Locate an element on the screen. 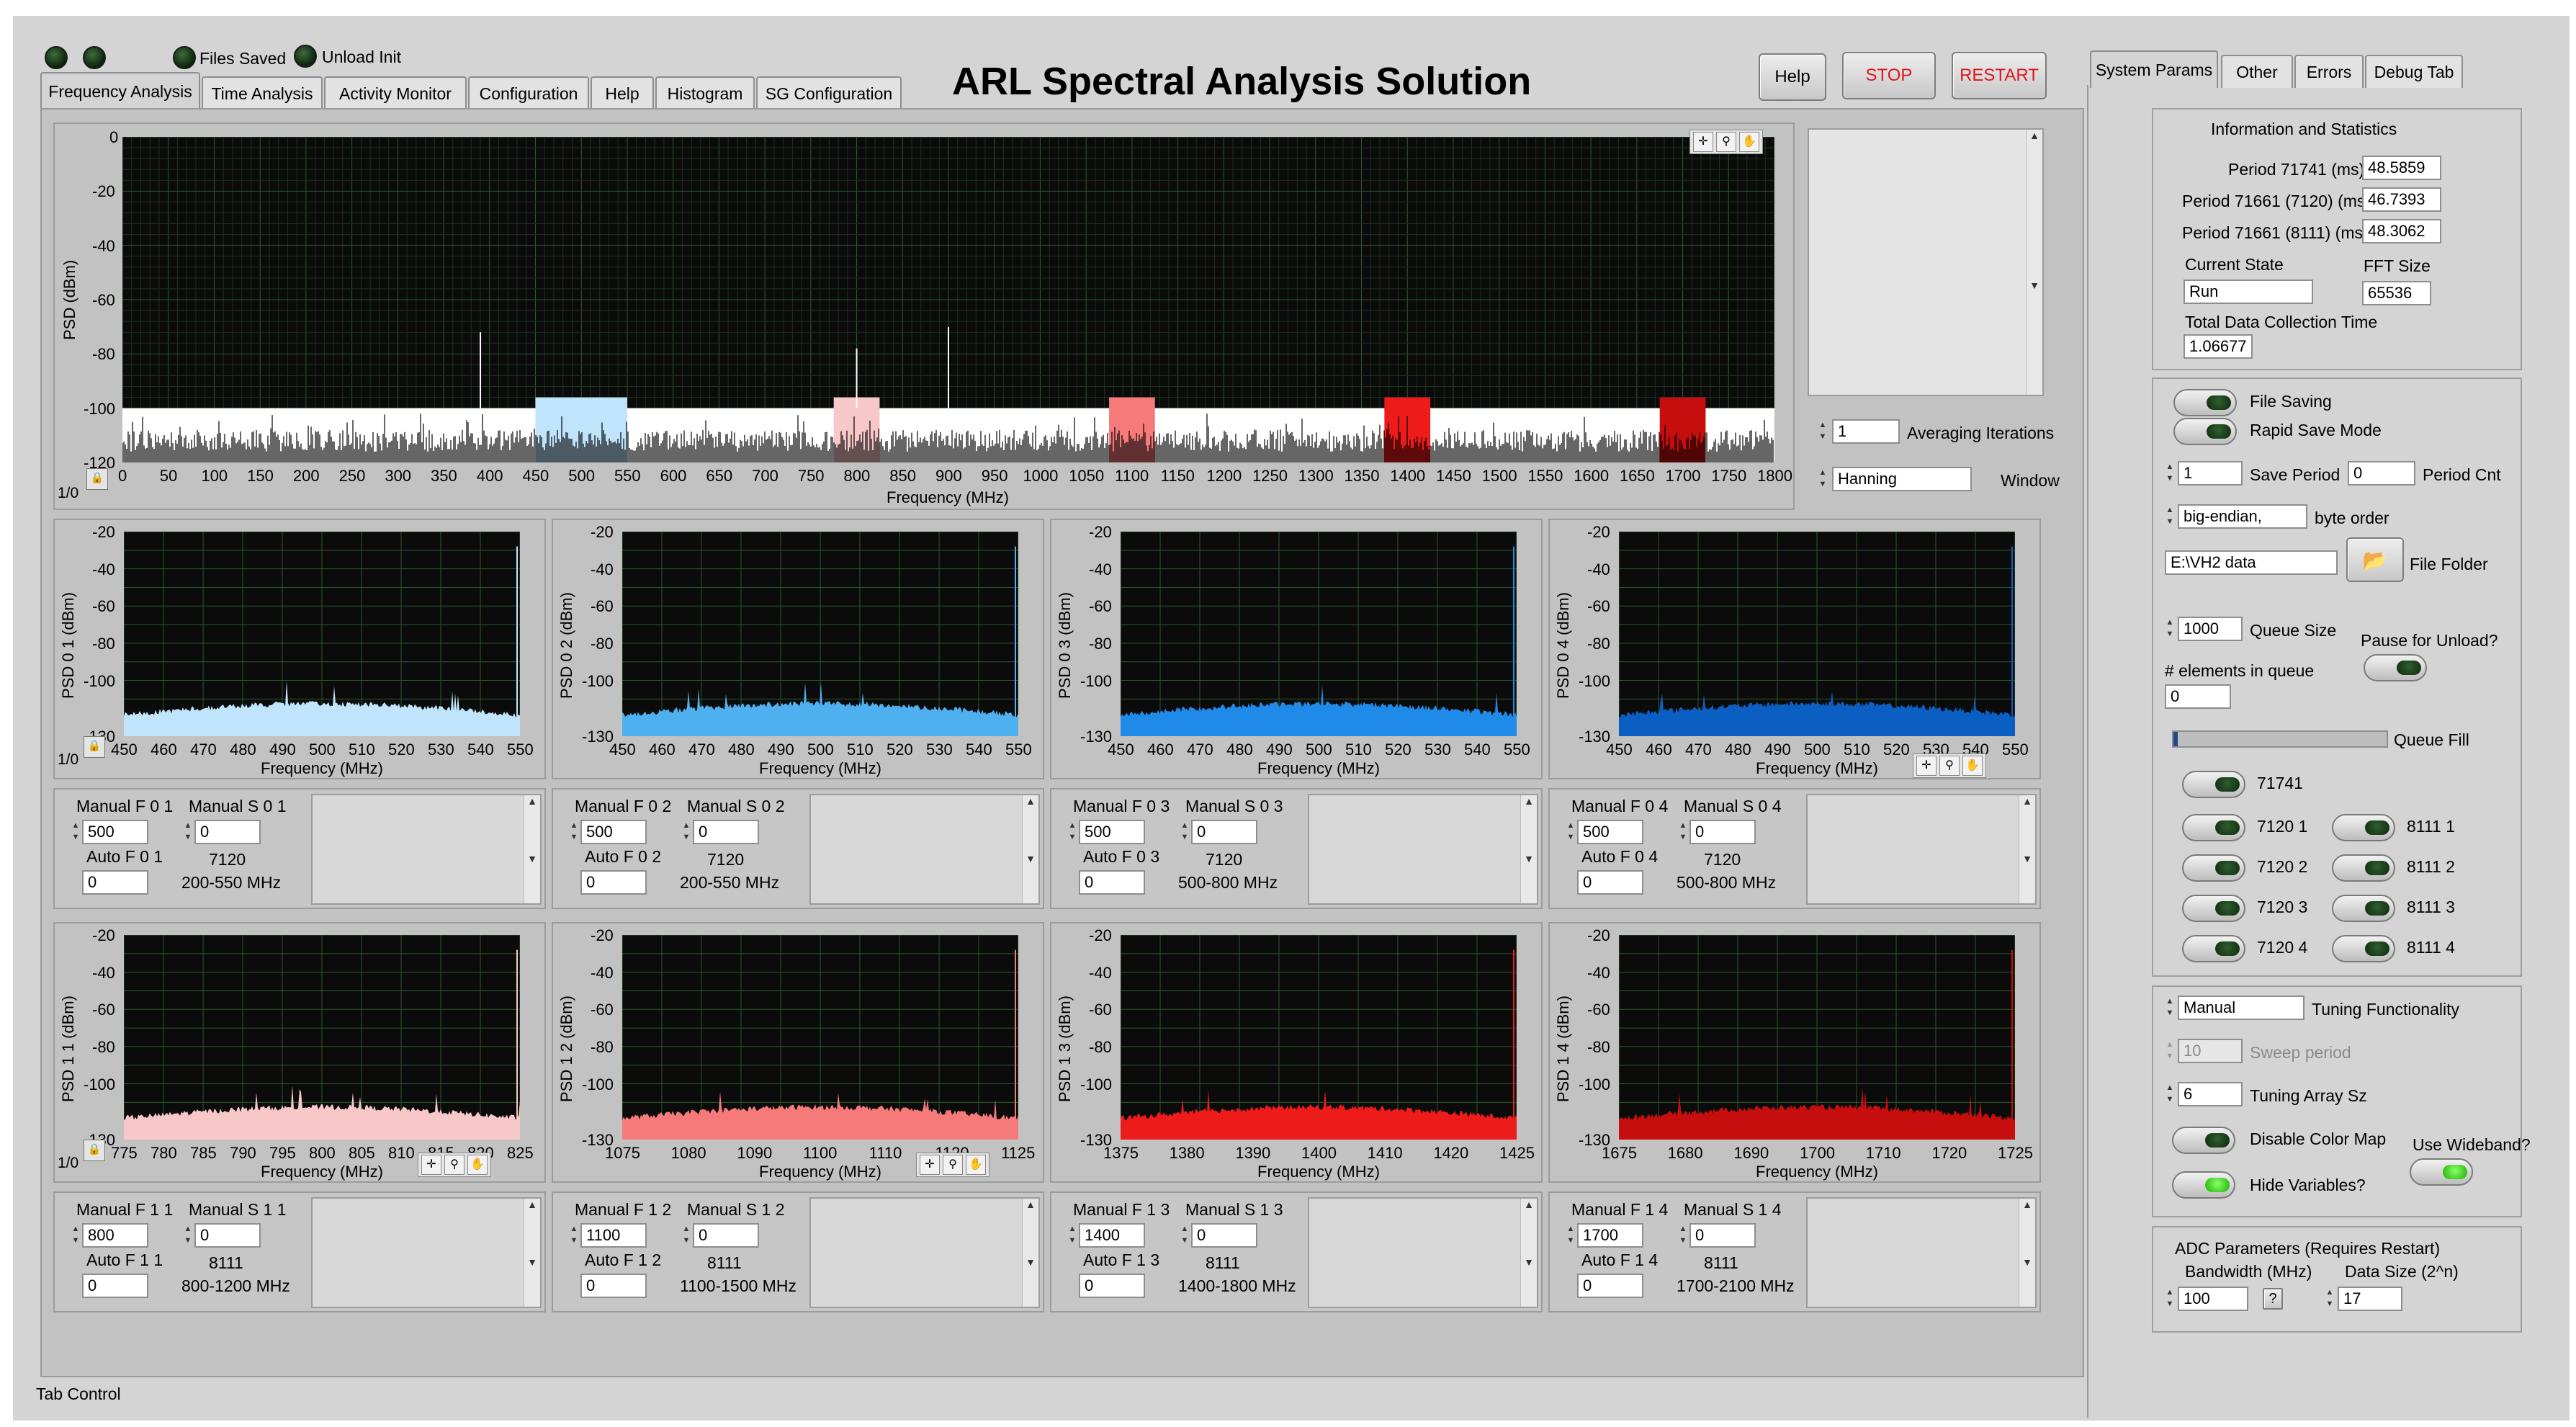 The width and height of the screenshot is (2576, 1427). device-71741-toggle is located at coordinates (2213, 784).